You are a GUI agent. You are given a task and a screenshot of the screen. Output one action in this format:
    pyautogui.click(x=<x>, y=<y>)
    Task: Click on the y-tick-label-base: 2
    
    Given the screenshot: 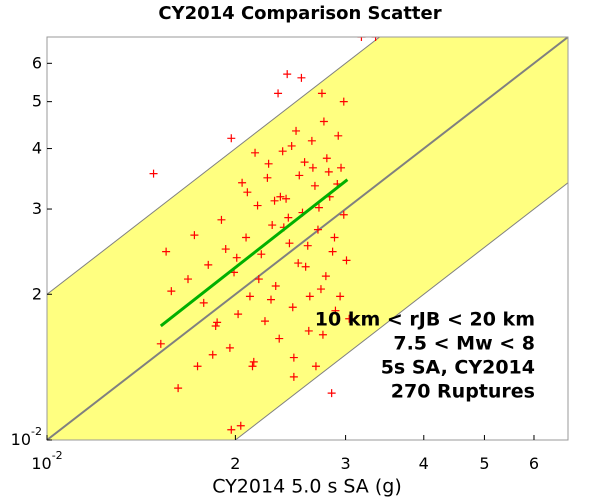 What is the action you would take?
    pyautogui.click(x=37, y=293)
    